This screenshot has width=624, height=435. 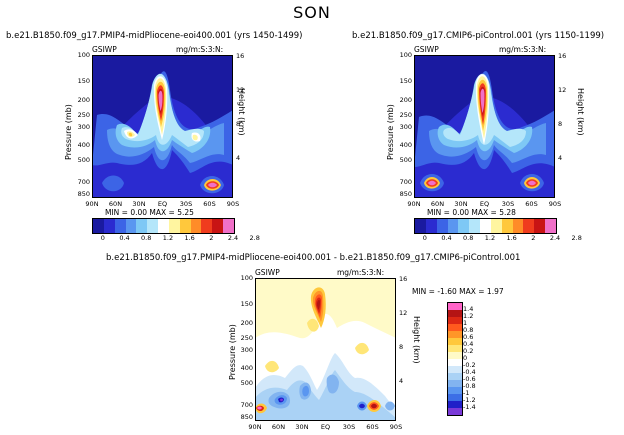 I want to click on panel2-contour-plot, so click(x=484, y=126).